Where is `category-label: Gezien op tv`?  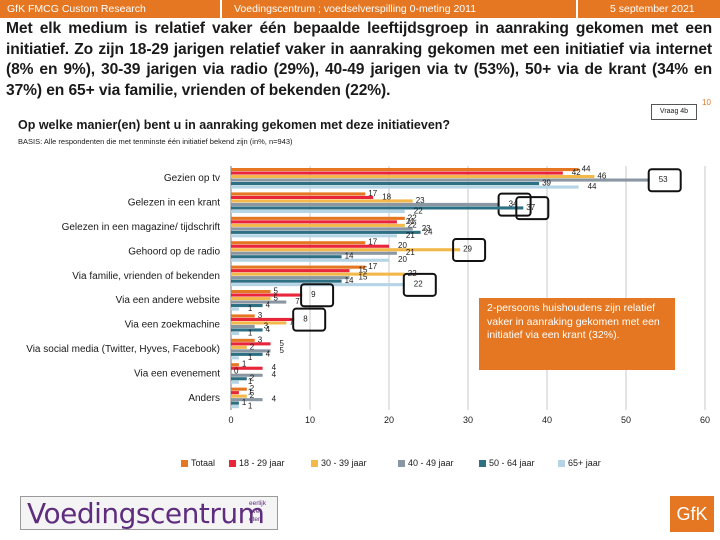 category-label: Gezien op tv is located at coordinates (192, 178).